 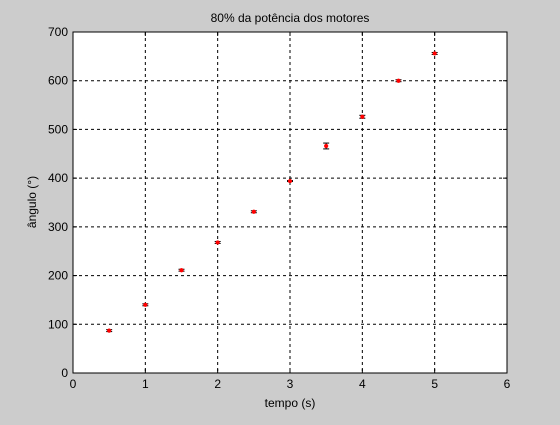 I want to click on x-axis-label: tempo (s), so click(x=290, y=403).